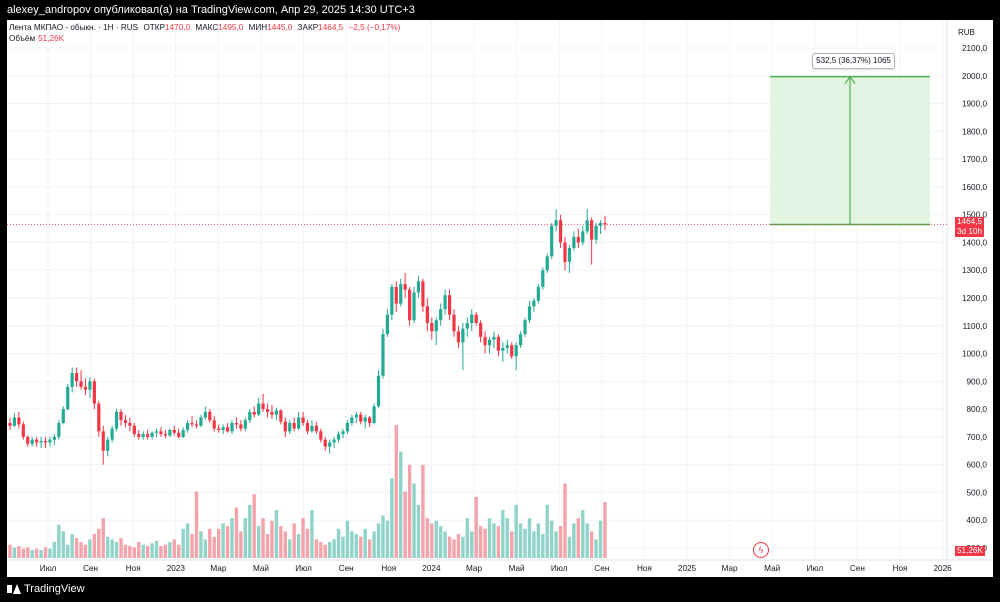  I want to click on tradingview-logo: TradingView, so click(46, 589).